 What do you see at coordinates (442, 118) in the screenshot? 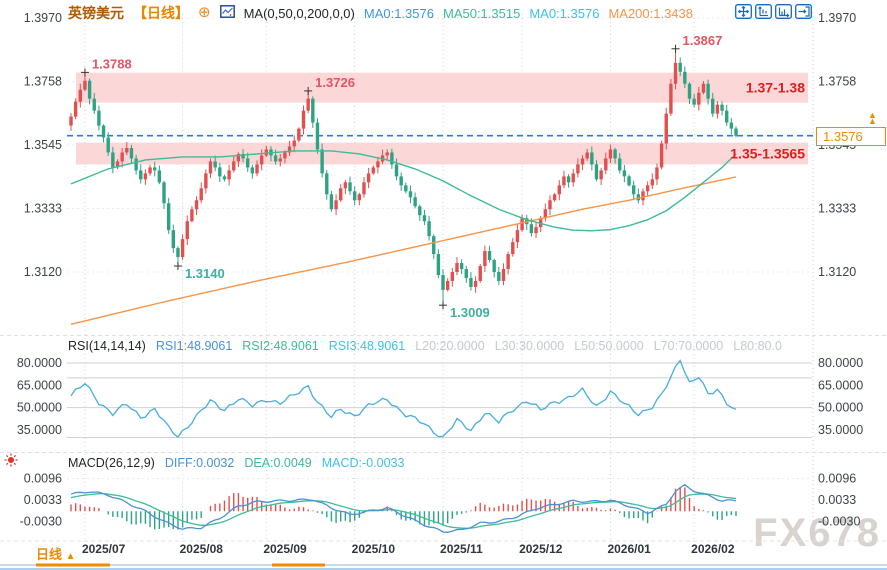
I see `price-zones-layer` at bounding box center [442, 118].